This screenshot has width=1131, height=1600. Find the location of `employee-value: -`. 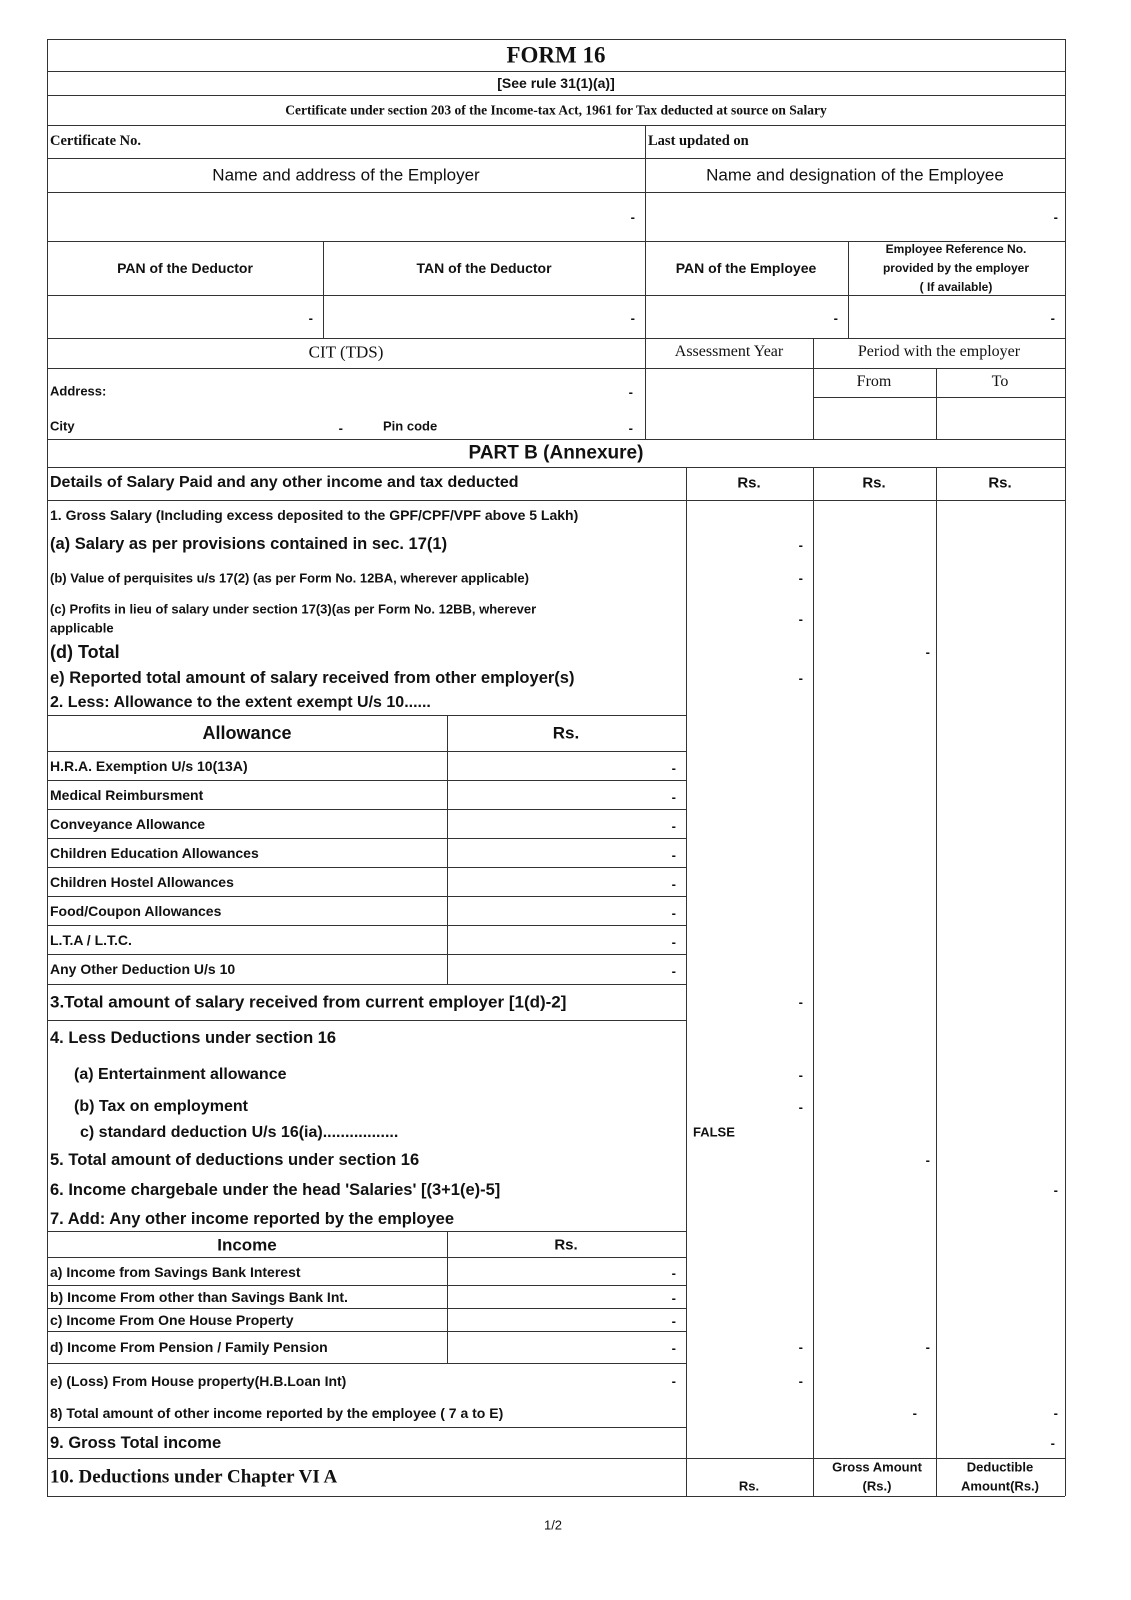

employee-value: - is located at coordinates (1055, 217).